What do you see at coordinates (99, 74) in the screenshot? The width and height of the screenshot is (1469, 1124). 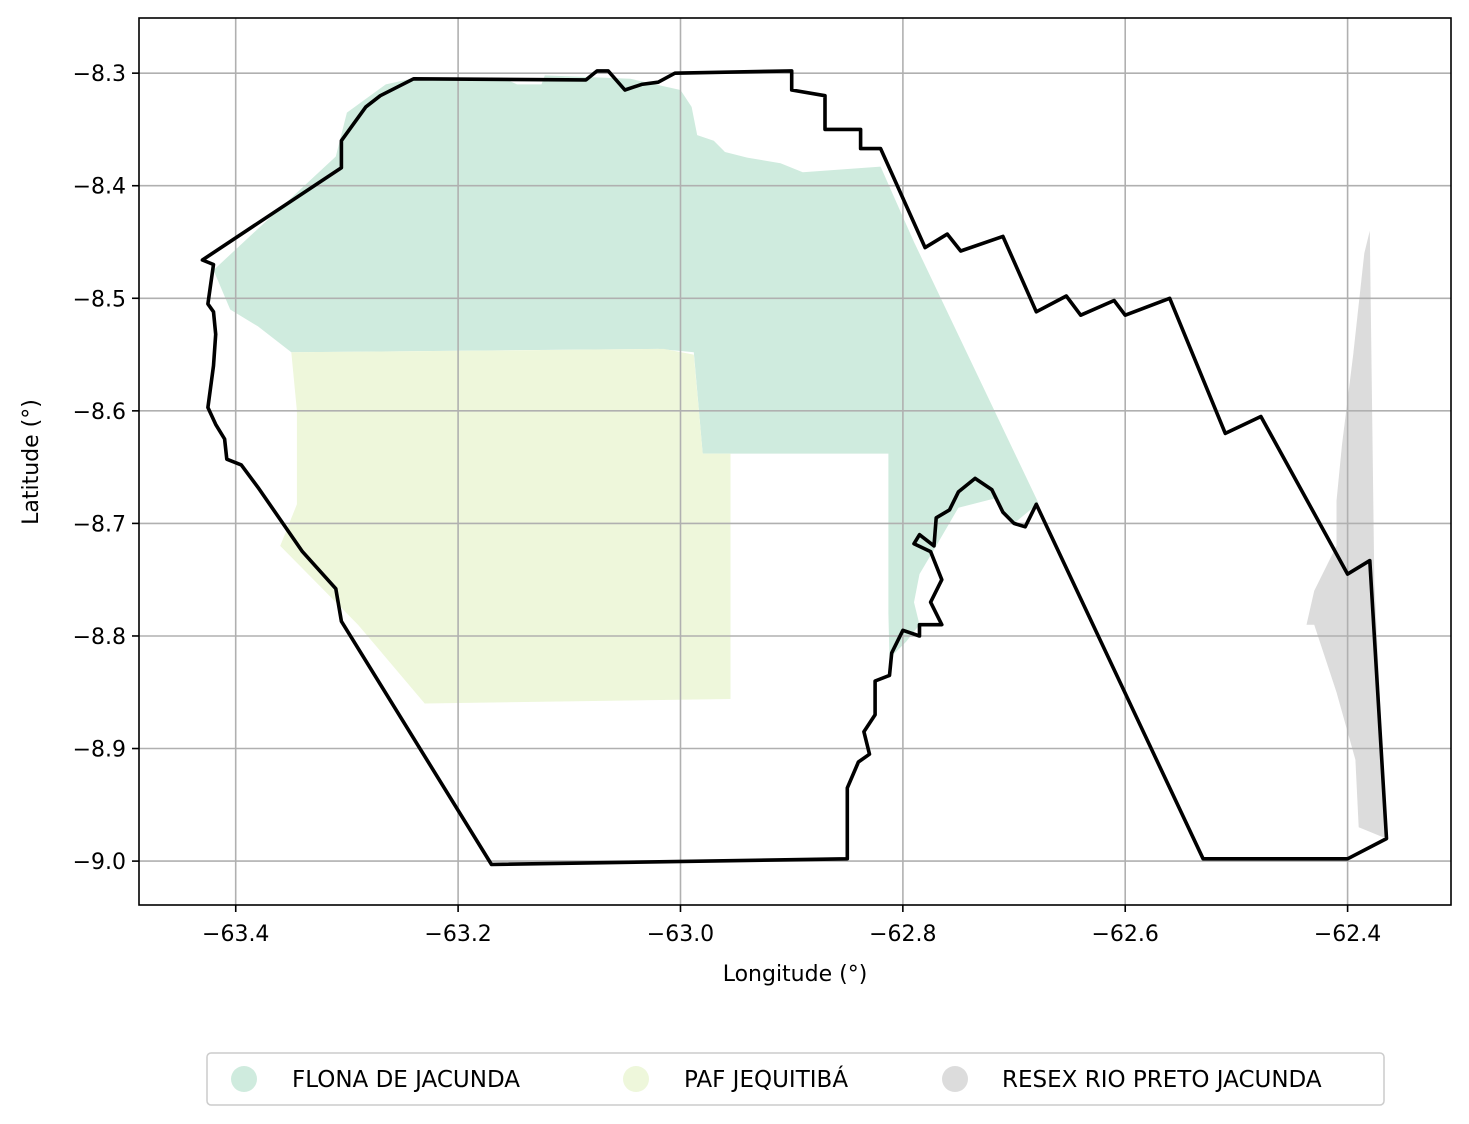 I see `y-tick-label: −8.3` at bounding box center [99, 74].